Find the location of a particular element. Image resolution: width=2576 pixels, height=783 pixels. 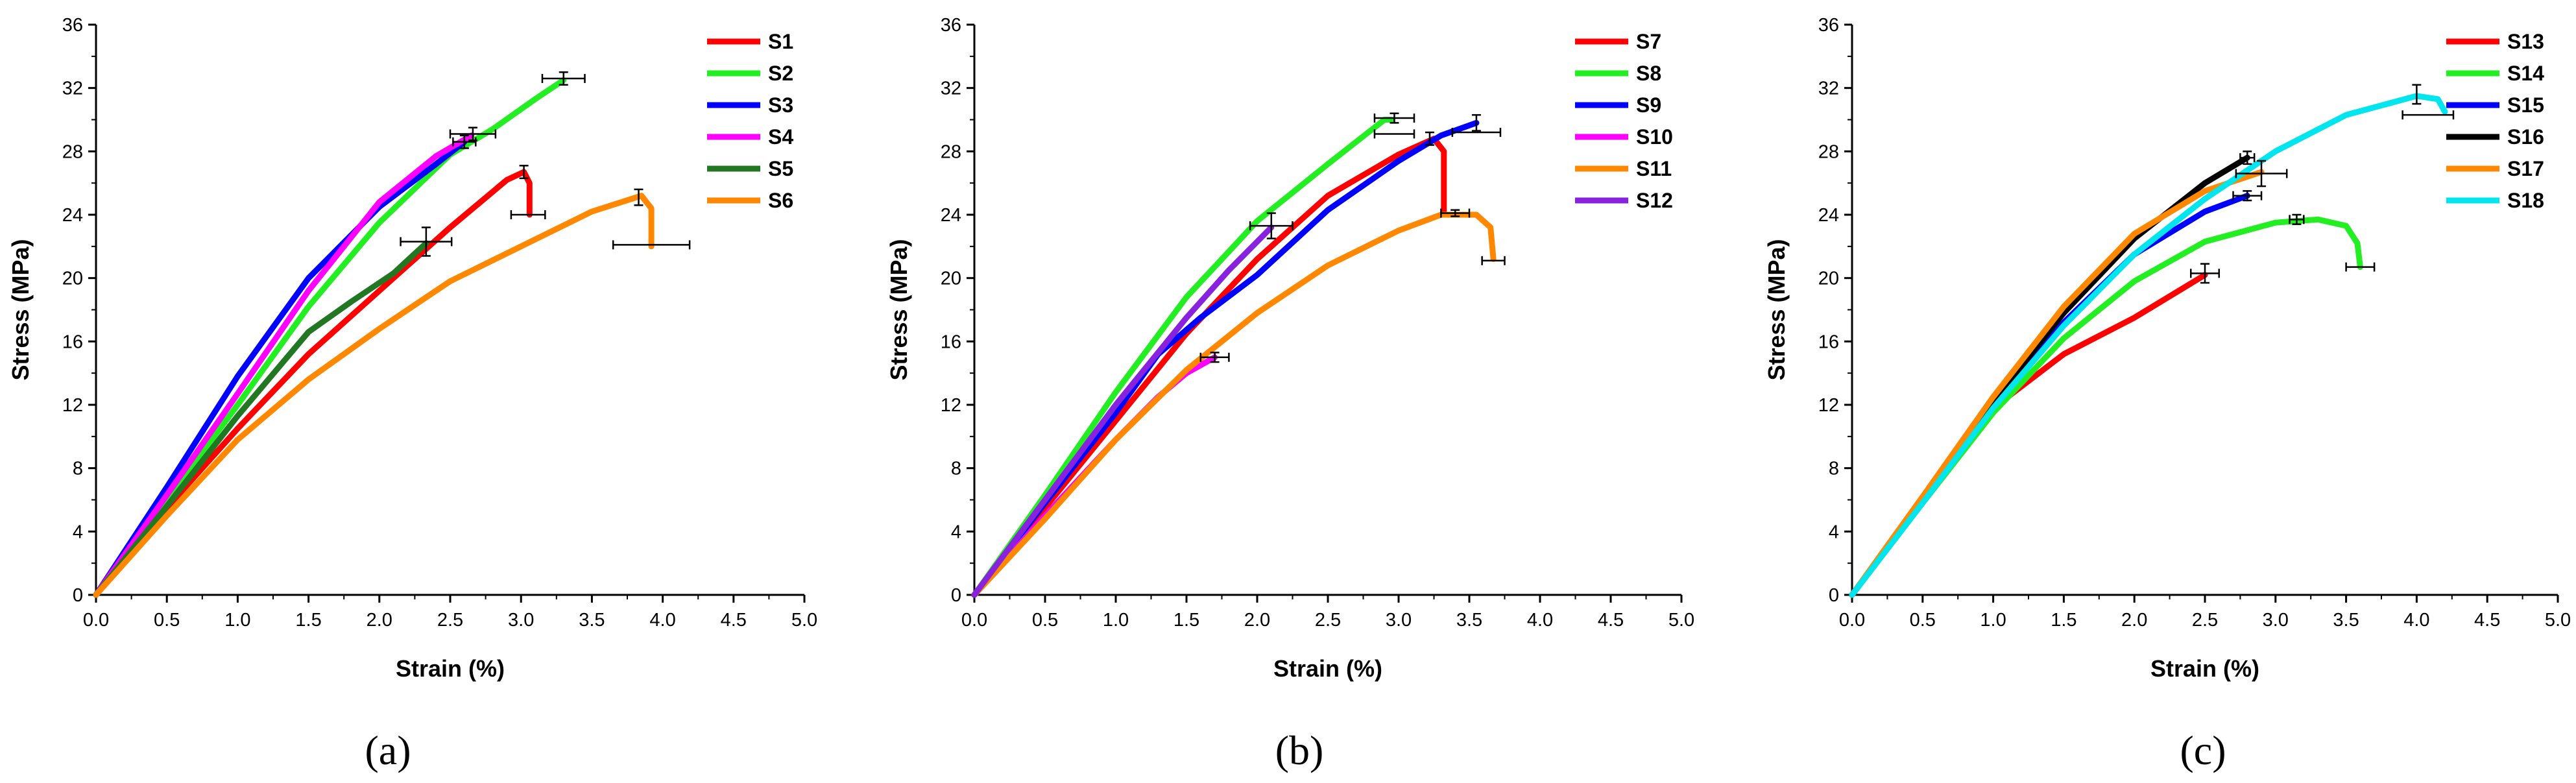

panel-caption: (c) is located at coordinates (2203, 750).